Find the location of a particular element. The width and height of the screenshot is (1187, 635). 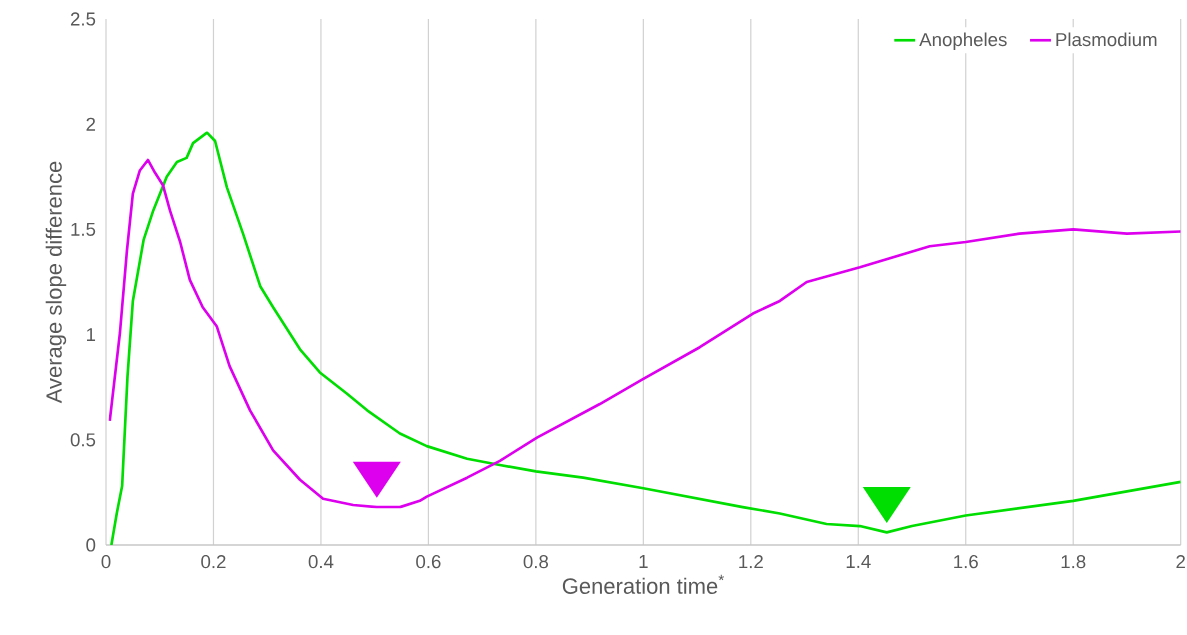

y-tick-label: 2 is located at coordinates (91, 124).